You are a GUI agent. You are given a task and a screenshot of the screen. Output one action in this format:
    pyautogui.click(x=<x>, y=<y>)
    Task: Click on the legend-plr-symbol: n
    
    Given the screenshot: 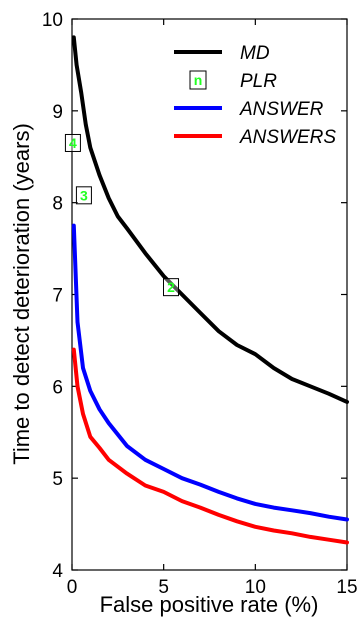 What is the action you would take?
    pyautogui.click(x=198, y=80)
    